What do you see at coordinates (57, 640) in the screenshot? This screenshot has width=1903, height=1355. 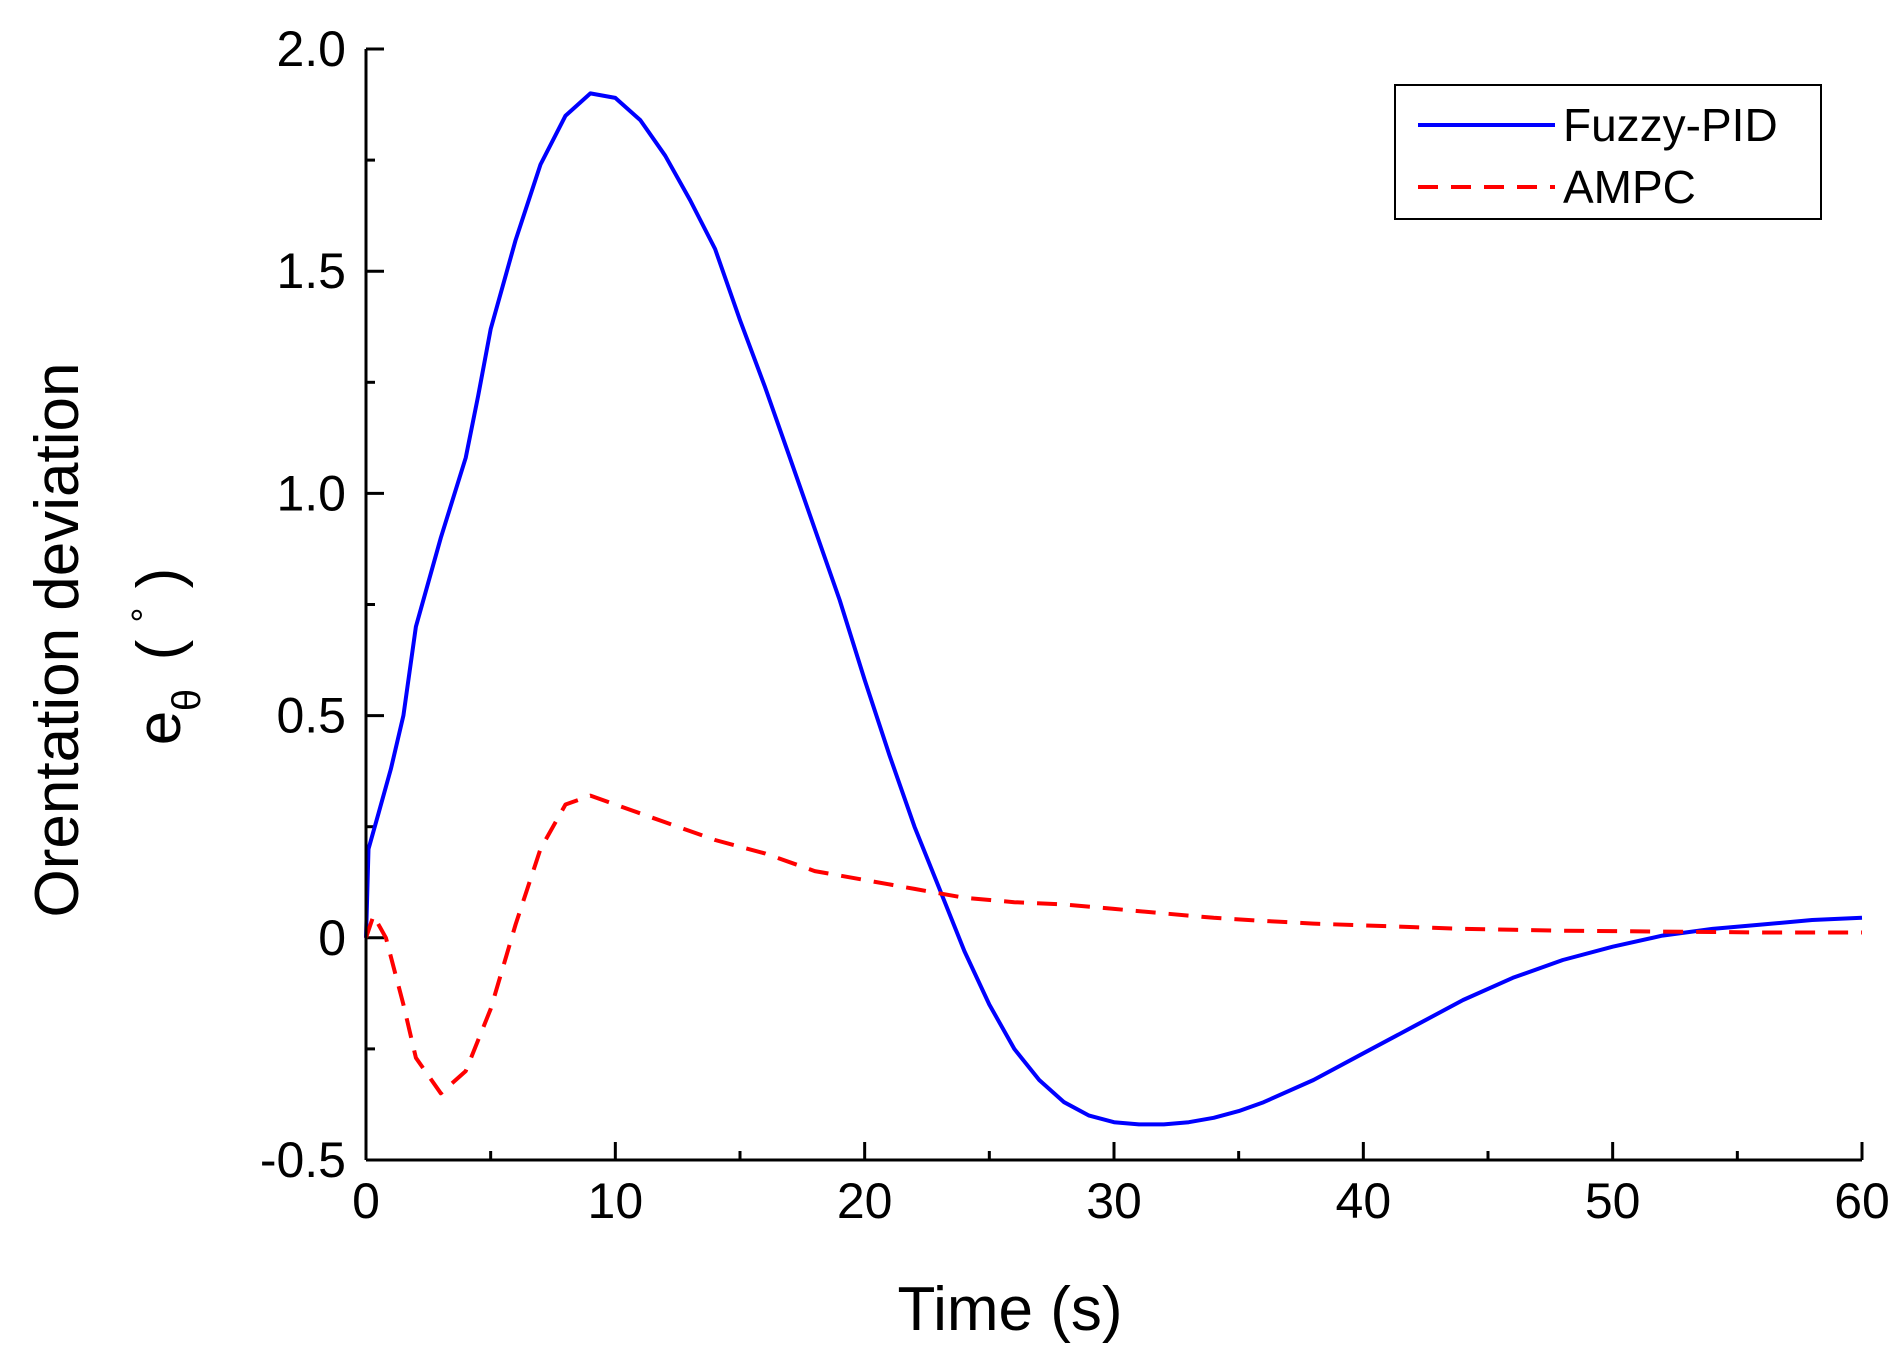 I see `y-axis-title: Orentation deviation` at bounding box center [57, 640].